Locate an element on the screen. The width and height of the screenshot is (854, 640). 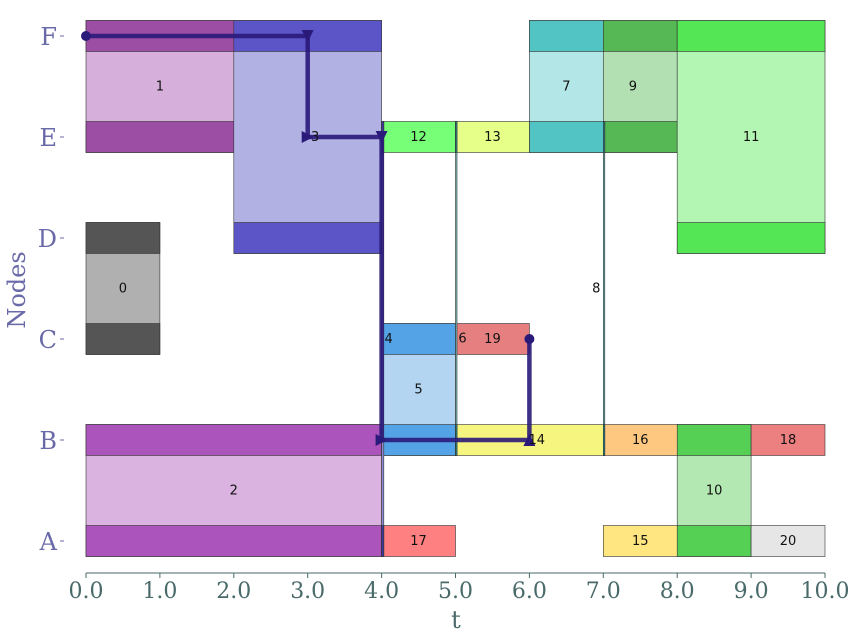
task-label-6: 6 is located at coordinates (462, 339).